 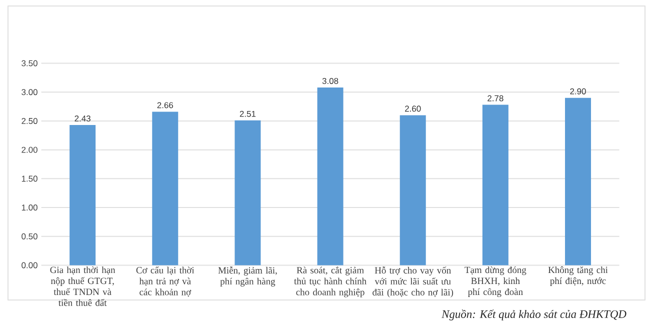 I want to click on data-label: 2.90, so click(x=578, y=91).